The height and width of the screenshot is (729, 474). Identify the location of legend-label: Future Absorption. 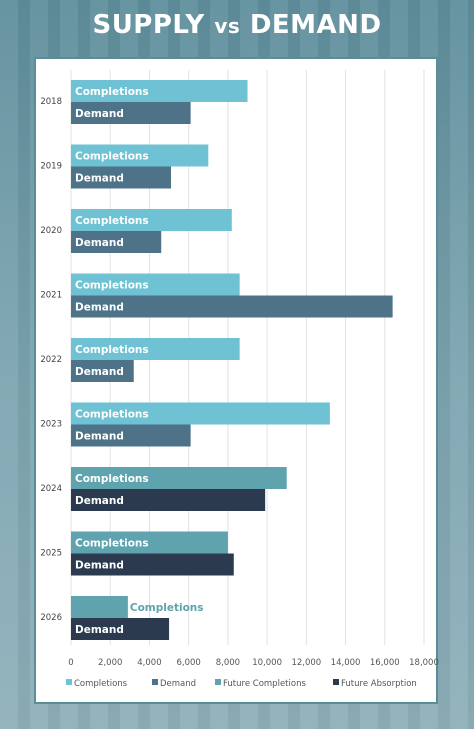
(379, 684).